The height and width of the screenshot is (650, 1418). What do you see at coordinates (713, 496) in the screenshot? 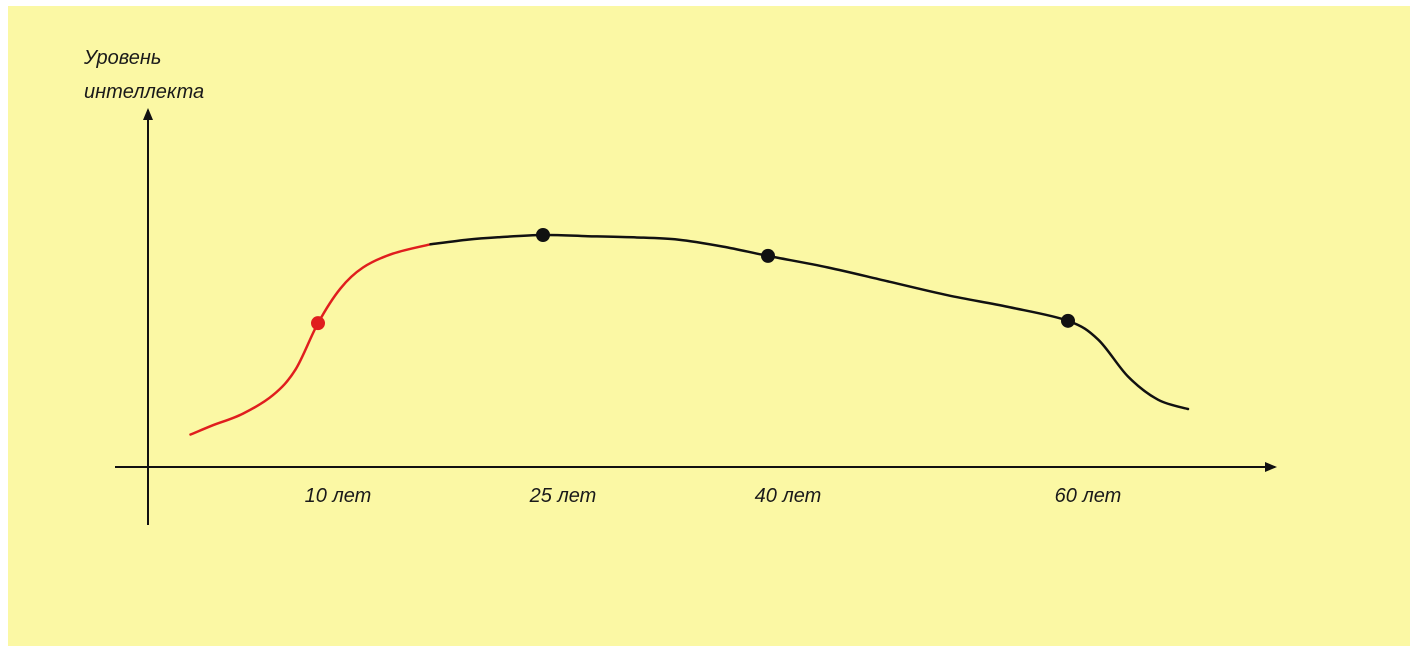
I see `tick-layer: 10 лет 25 лет 40 лет 60 лет` at bounding box center [713, 496].